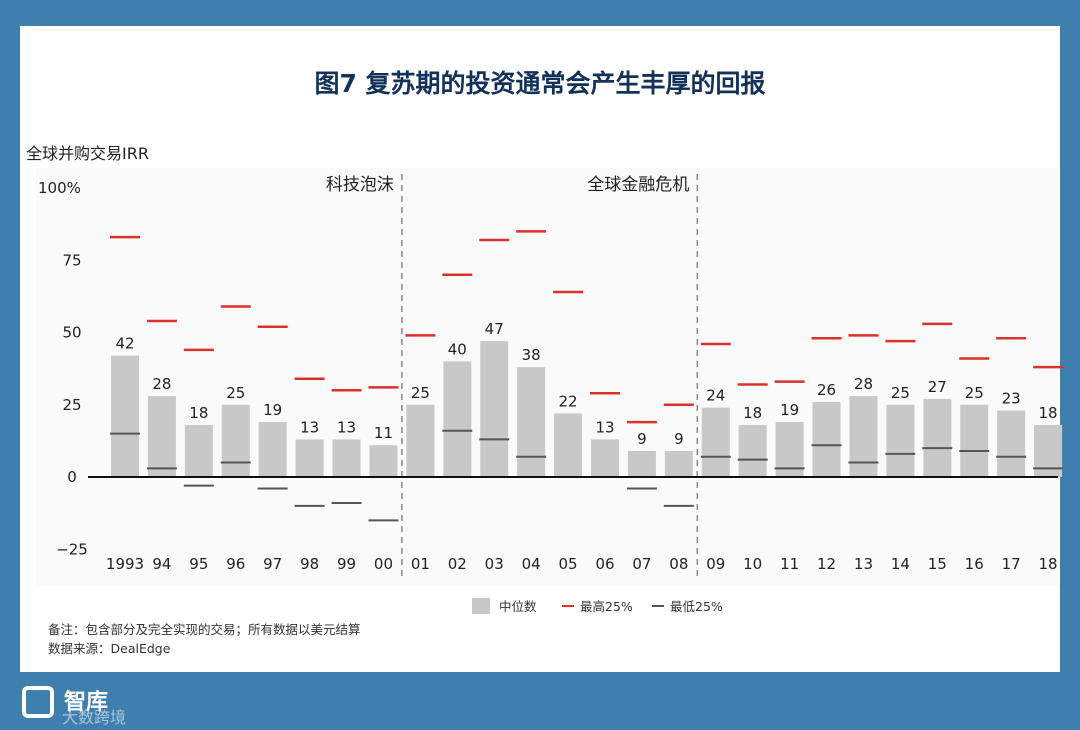  What do you see at coordinates (1048, 564) in the screenshot?
I see `x-tick-label: 18` at bounding box center [1048, 564].